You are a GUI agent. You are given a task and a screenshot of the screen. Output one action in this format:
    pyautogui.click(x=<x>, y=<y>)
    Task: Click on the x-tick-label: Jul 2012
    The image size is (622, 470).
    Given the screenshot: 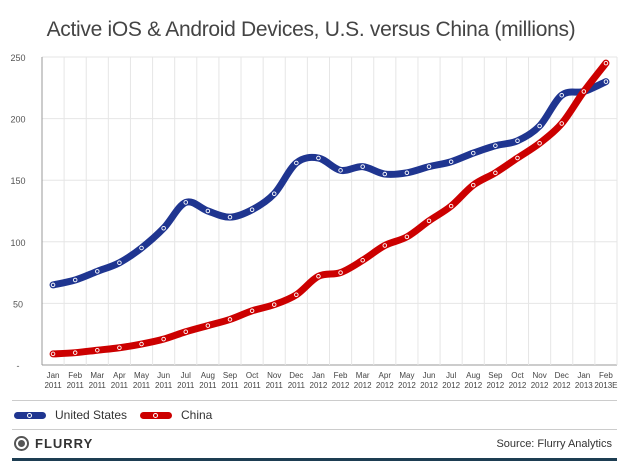 What is the action you would take?
    pyautogui.click(x=451, y=380)
    